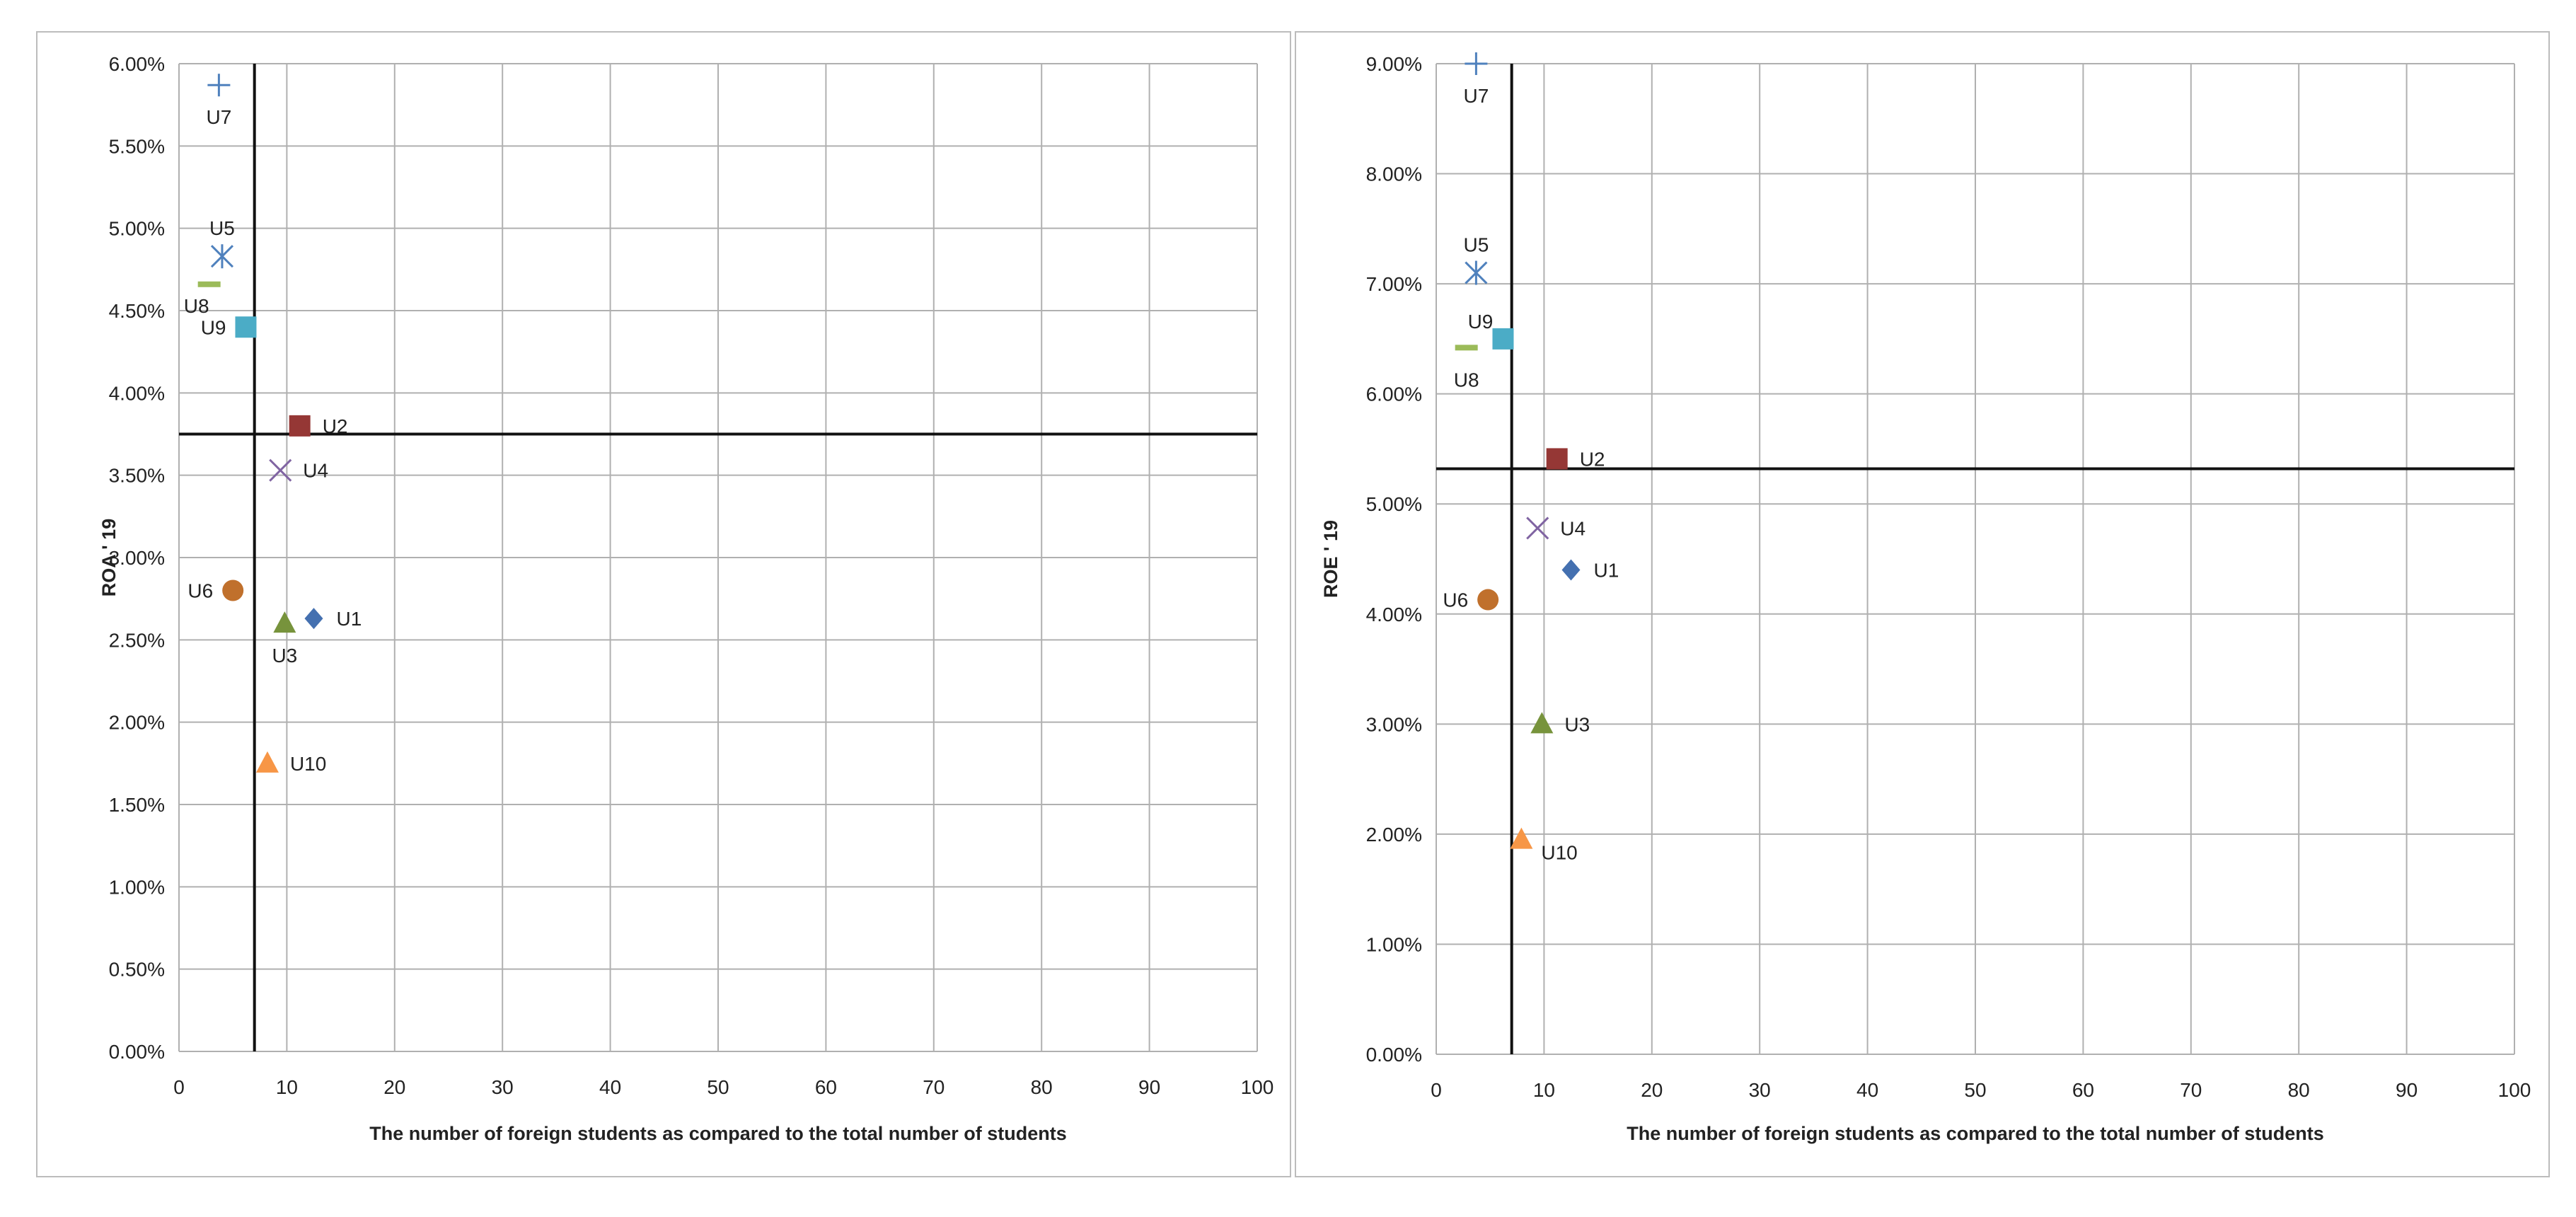 The image size is (2576, 1217). Describe the element at coordinates (200, 591) in the screenshot. I see `point-u6-label: U6` at that location.